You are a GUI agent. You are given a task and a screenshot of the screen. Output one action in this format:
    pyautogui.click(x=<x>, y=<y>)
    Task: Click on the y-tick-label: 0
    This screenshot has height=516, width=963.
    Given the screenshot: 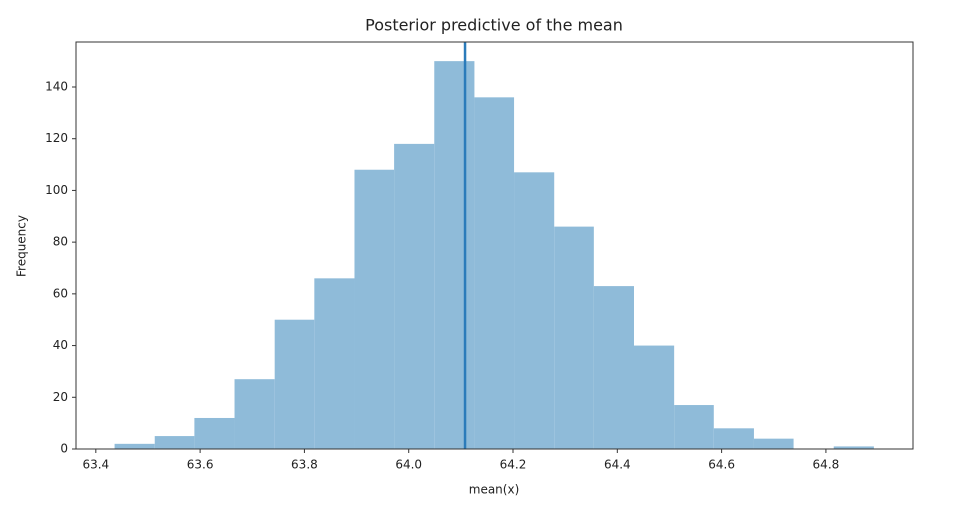 What is the action you would take?
    pyautogui.click(x=64, y=449)
    